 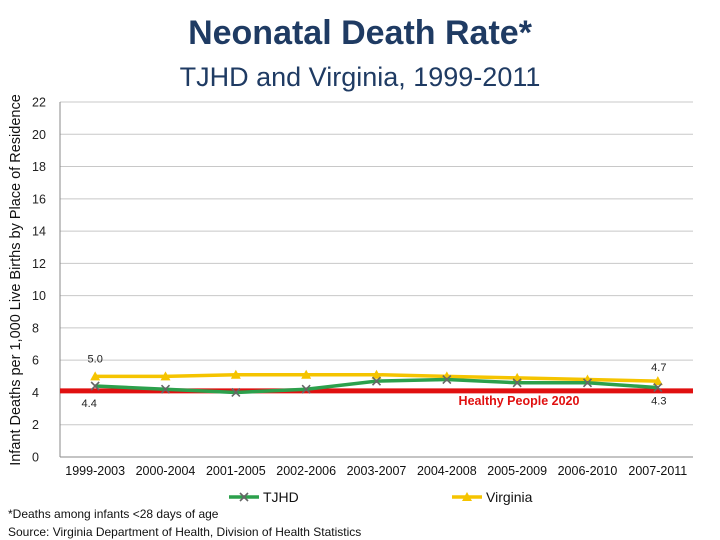 I want to click on x-tick-label-2003-2007: 2003-2007, so click(x=377, y=471).